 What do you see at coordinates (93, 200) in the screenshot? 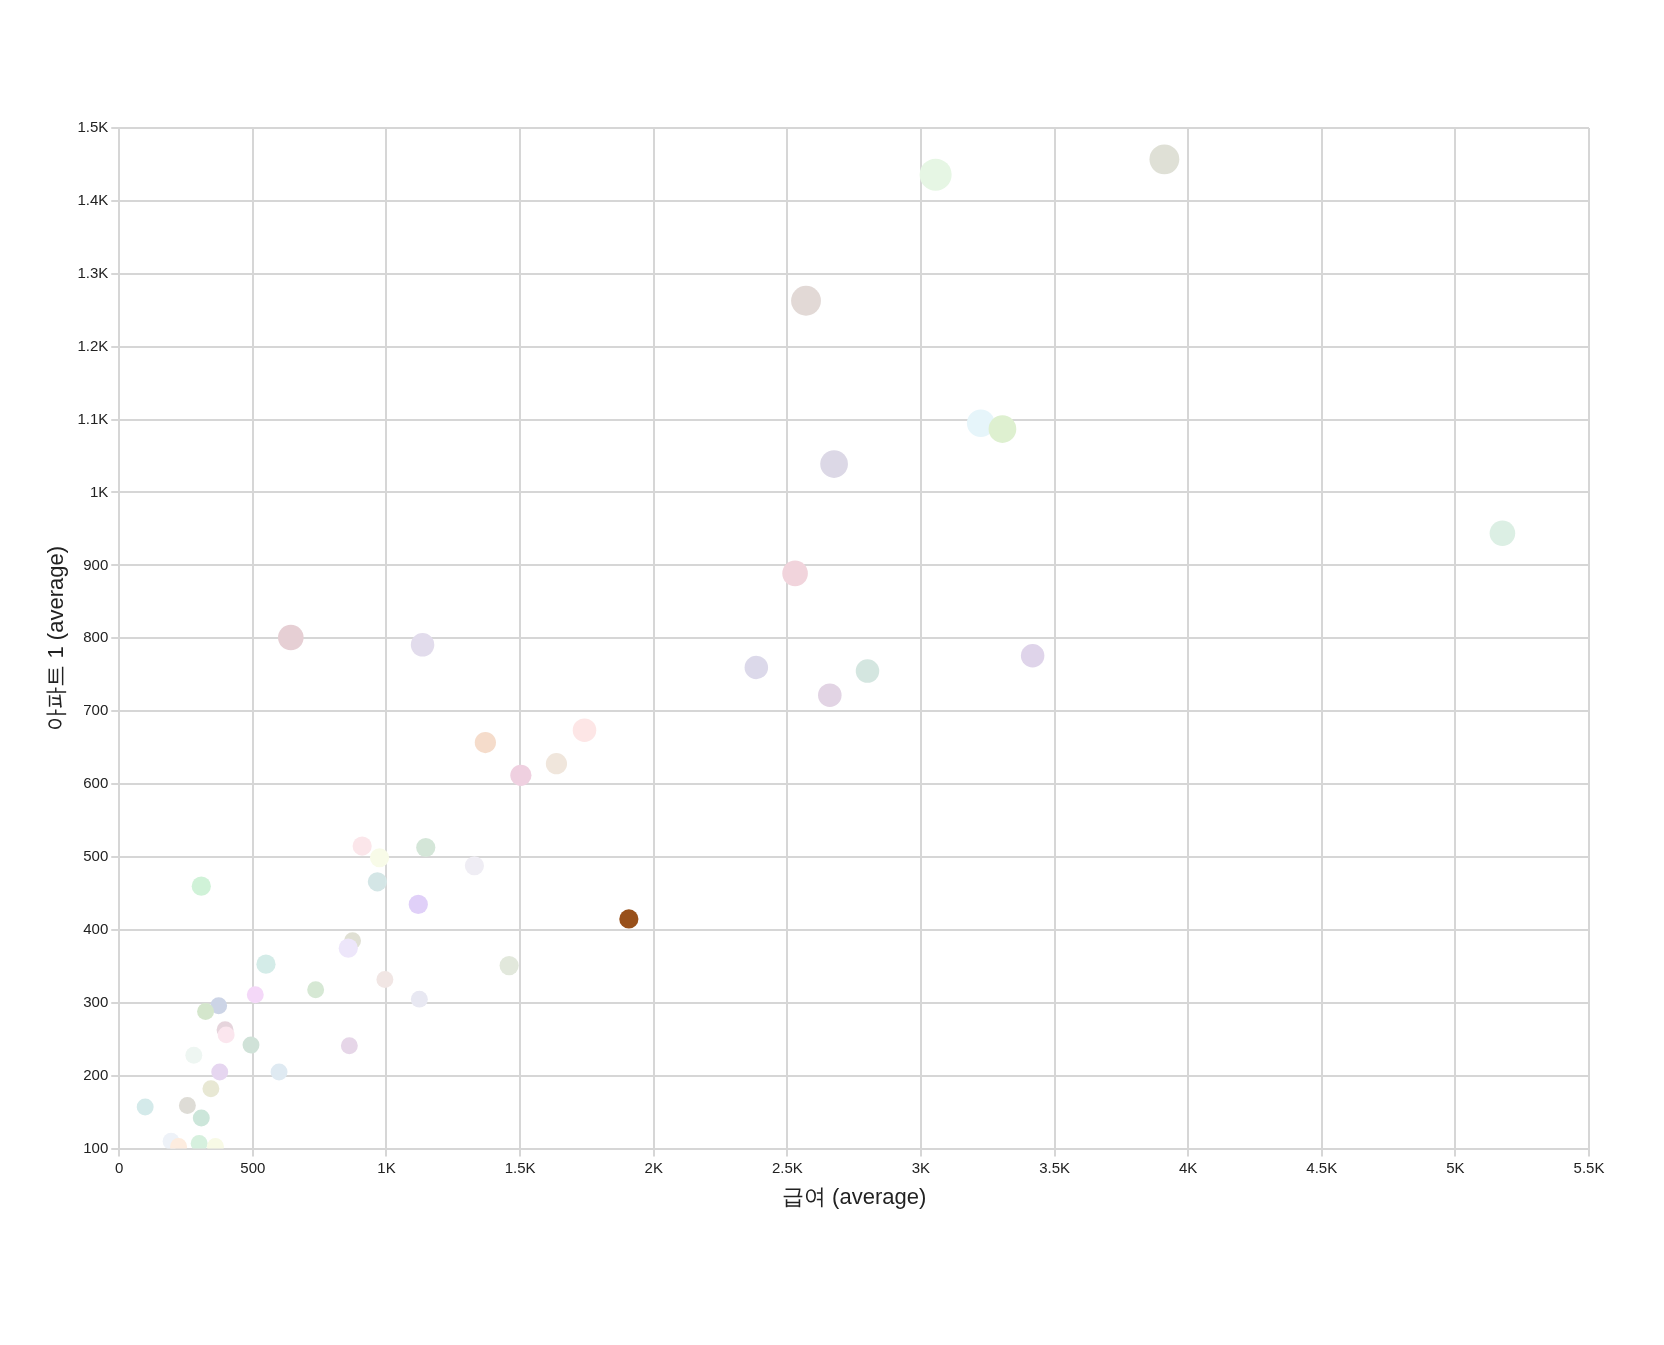
I see `y-tick-label: 1.4K` at bounding box center [93, 200].